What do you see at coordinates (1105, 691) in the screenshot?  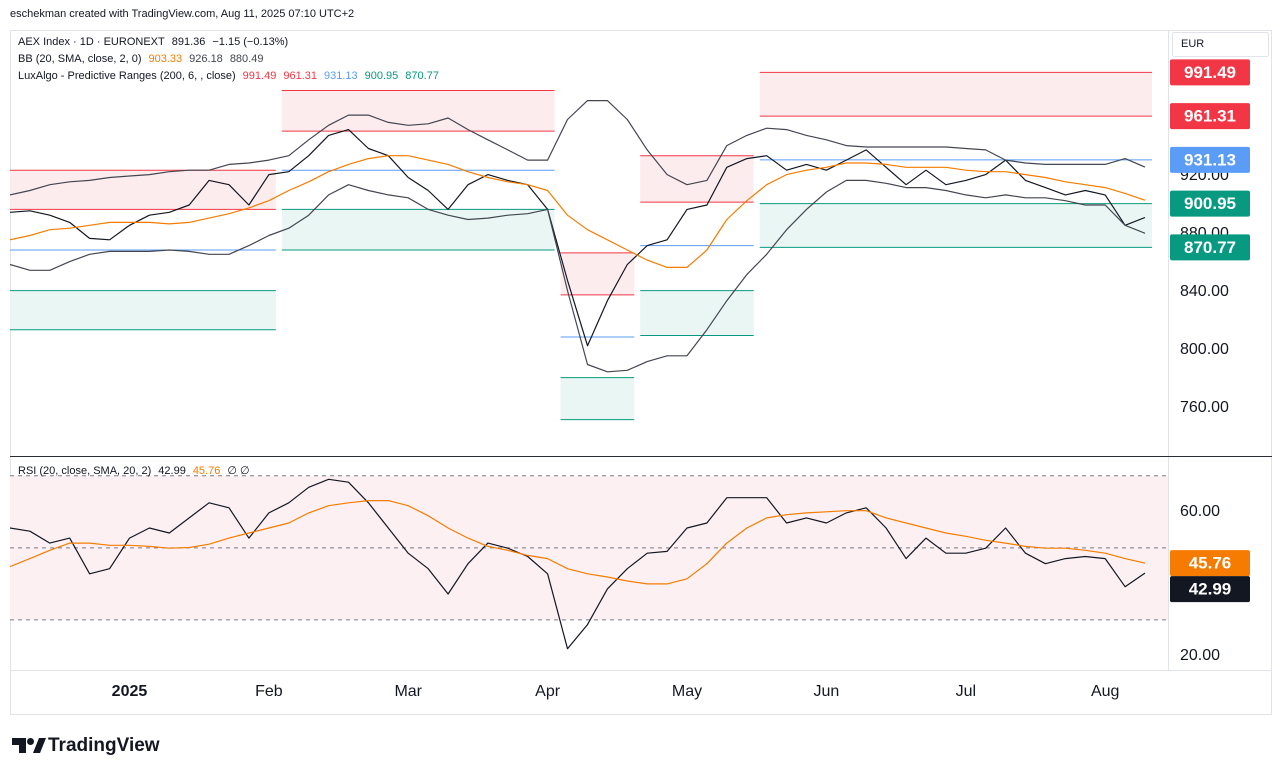 I see `x-tick-label: Aug` at bounding box center [1105, 691].